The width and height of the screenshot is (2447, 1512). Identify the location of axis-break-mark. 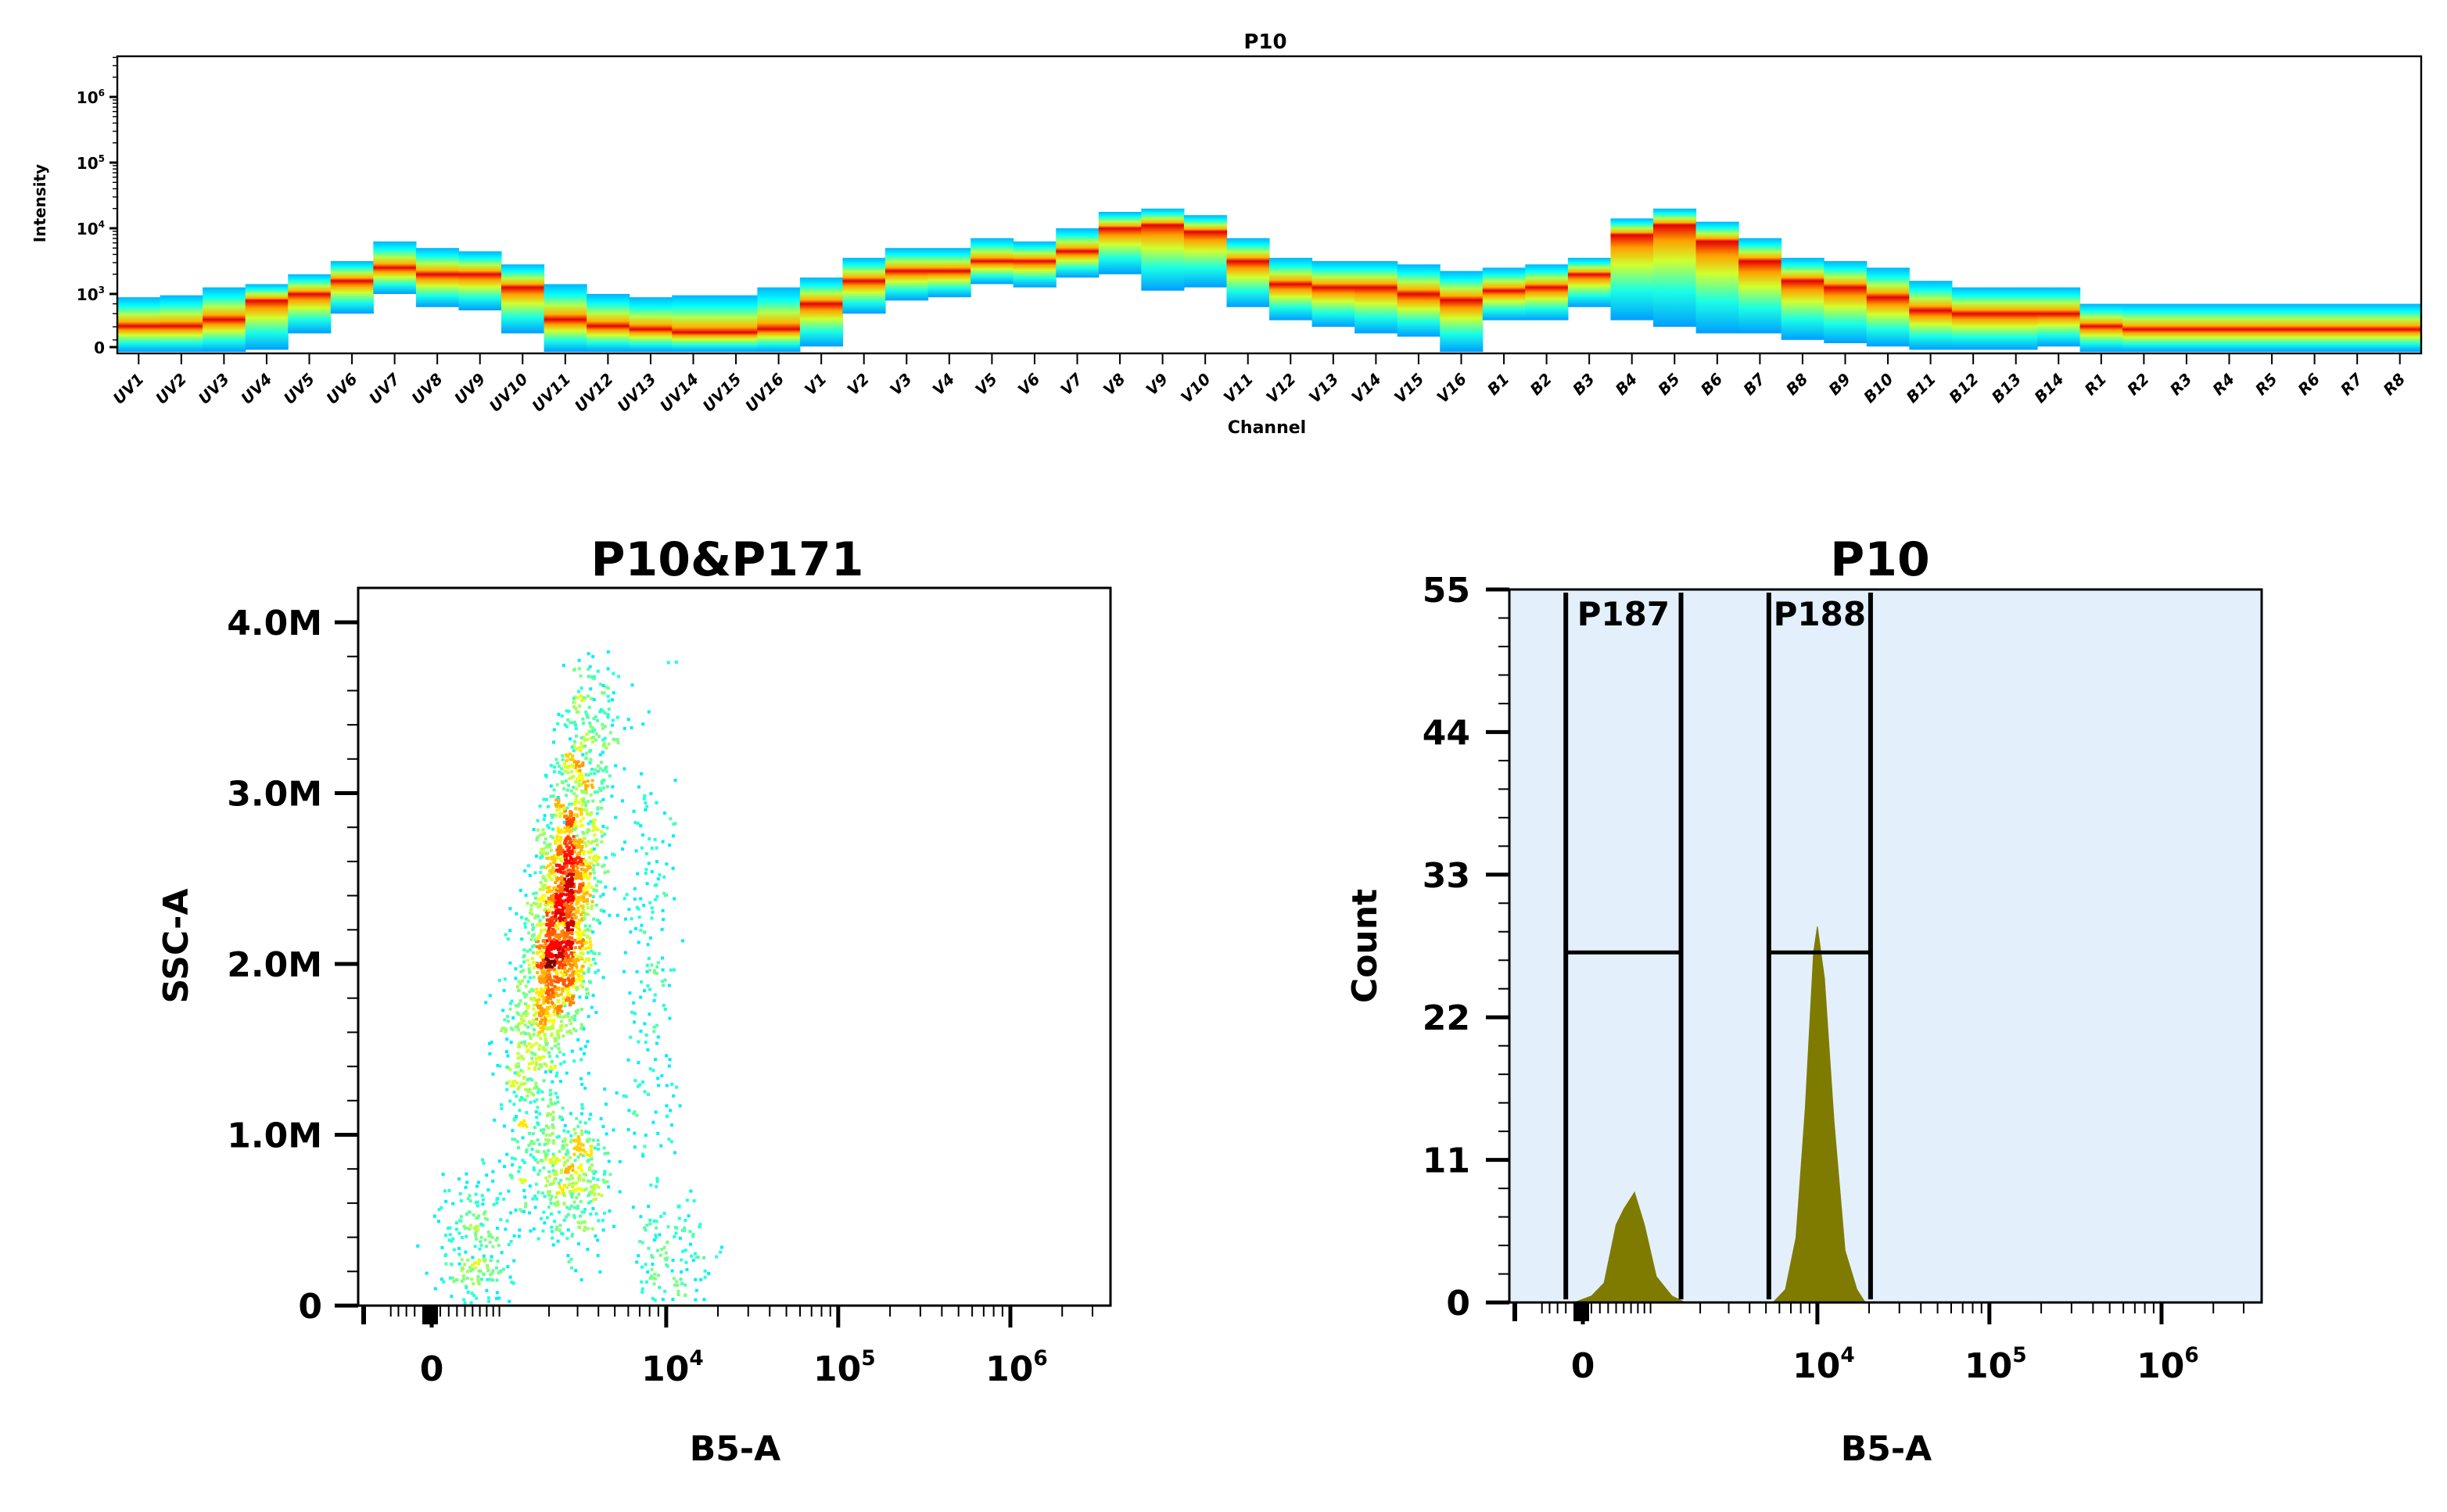
(363, 1315).